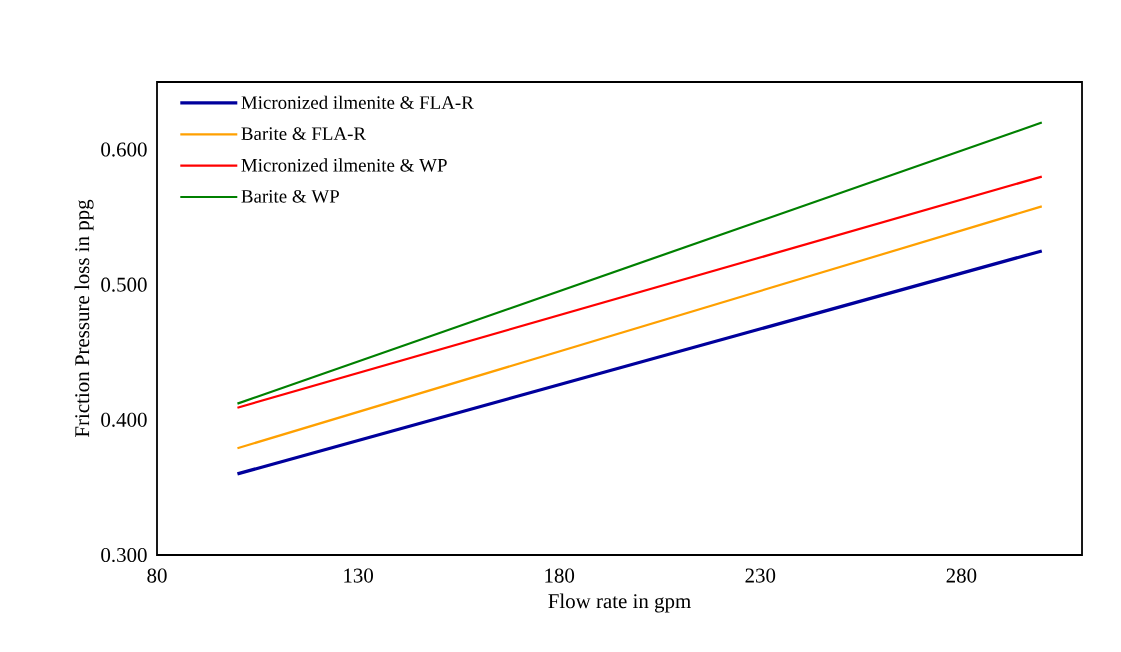 Image resolution: width=1121 pixels, height=652 pixels. I want to click on x-tick-label: 230, so click(760, 575).